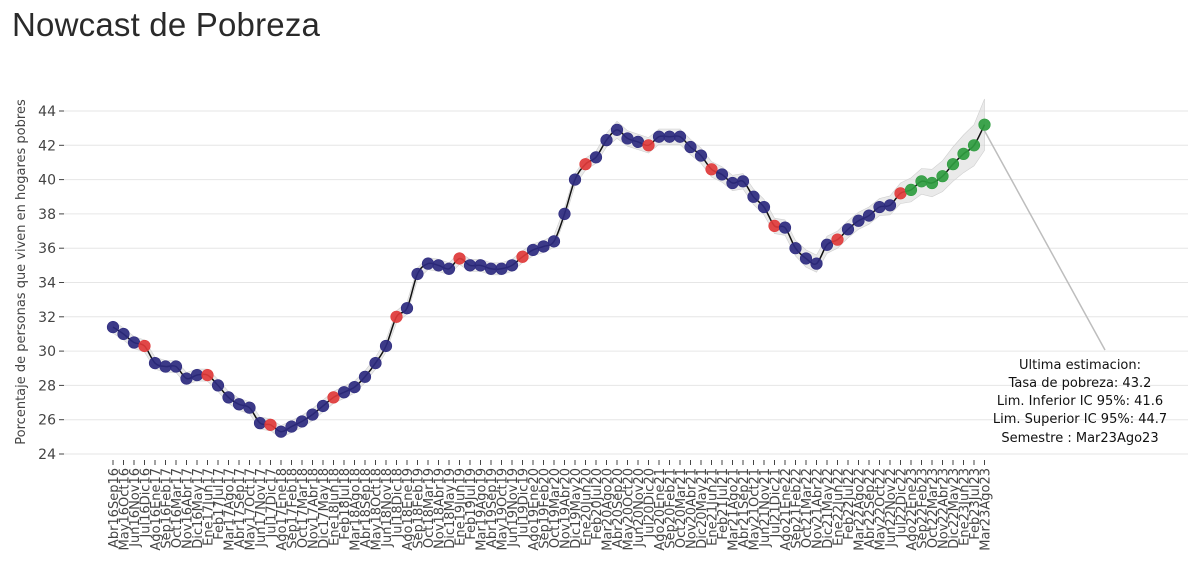  I want to click on y-tick-label: 24, so click(47, 455).